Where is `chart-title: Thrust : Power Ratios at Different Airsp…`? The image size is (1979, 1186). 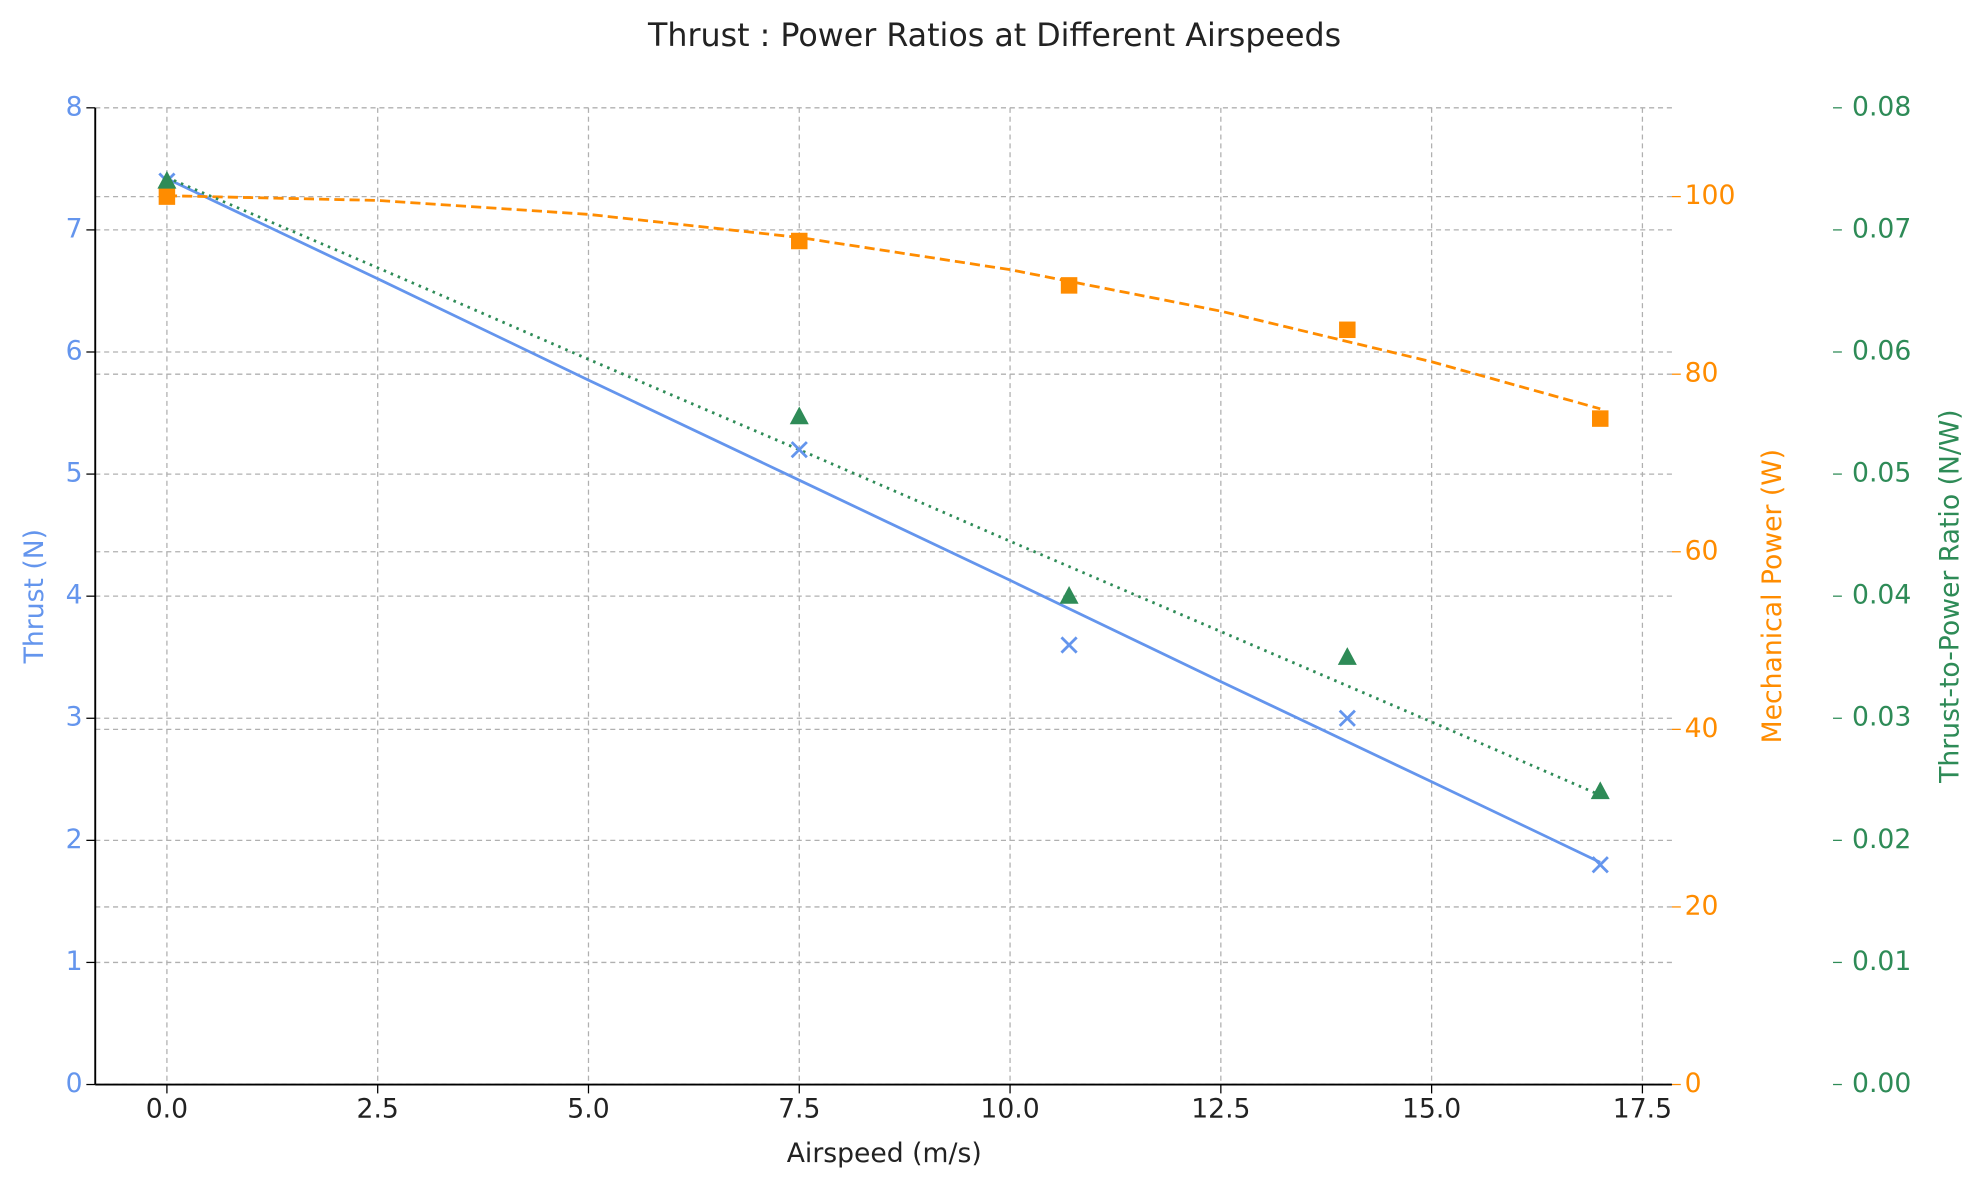 chart-title: Thrust : Power Ratios at Different Airsp… is located at coordinates (994, 36).